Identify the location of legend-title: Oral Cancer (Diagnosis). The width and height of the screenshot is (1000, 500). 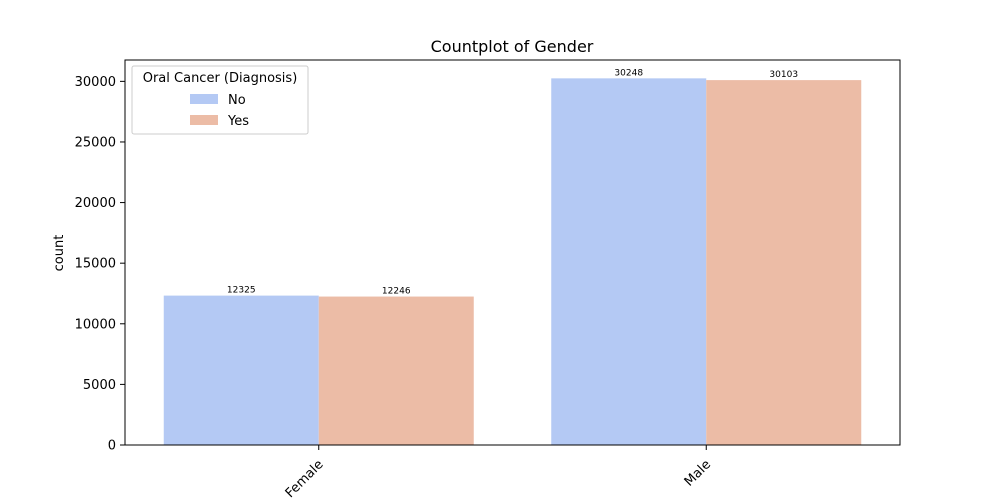
(220, 78).